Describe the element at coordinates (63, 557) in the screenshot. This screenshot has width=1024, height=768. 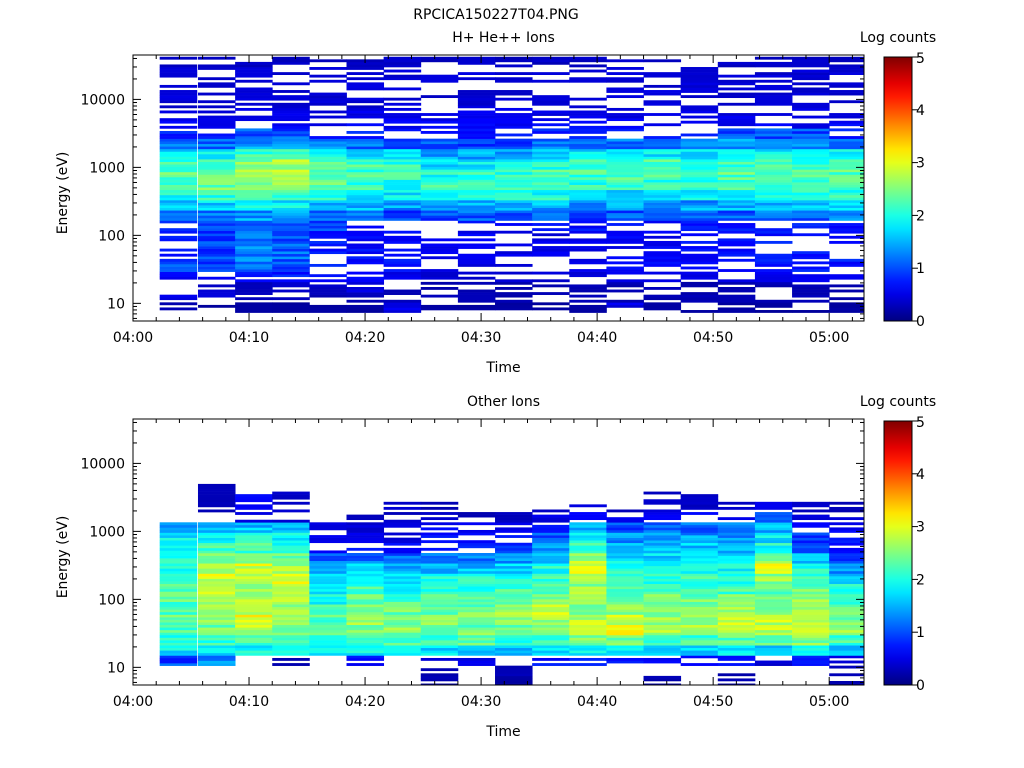
I see `y-axis-label: Energy (eV)` at that location.